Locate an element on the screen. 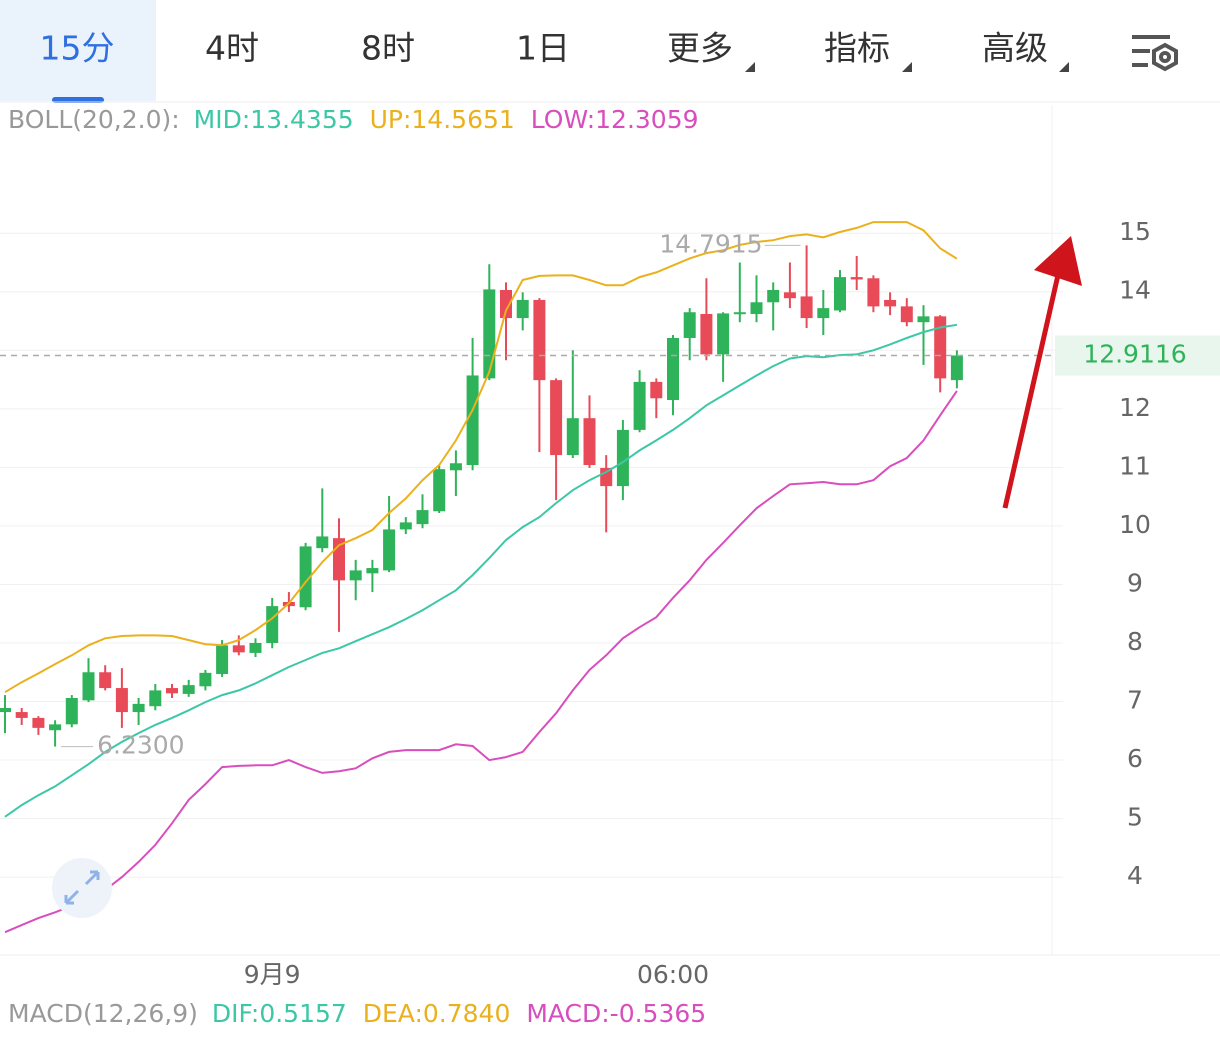  legend-item: LOW:12.3059 is located at coordinates (615, 119).